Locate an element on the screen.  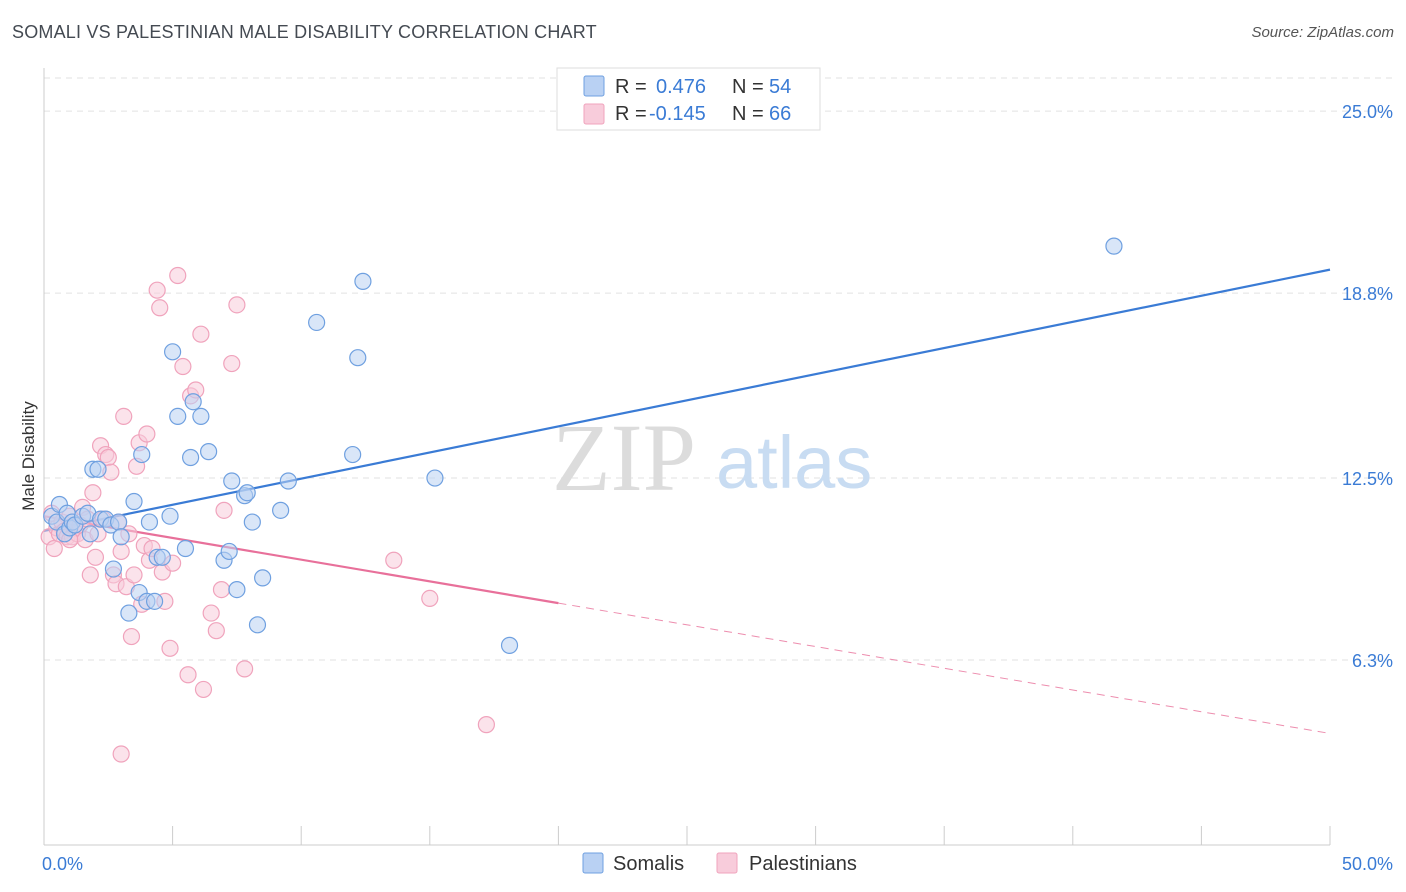
somalis-legend-swatch is located at coordinates (593, 863).